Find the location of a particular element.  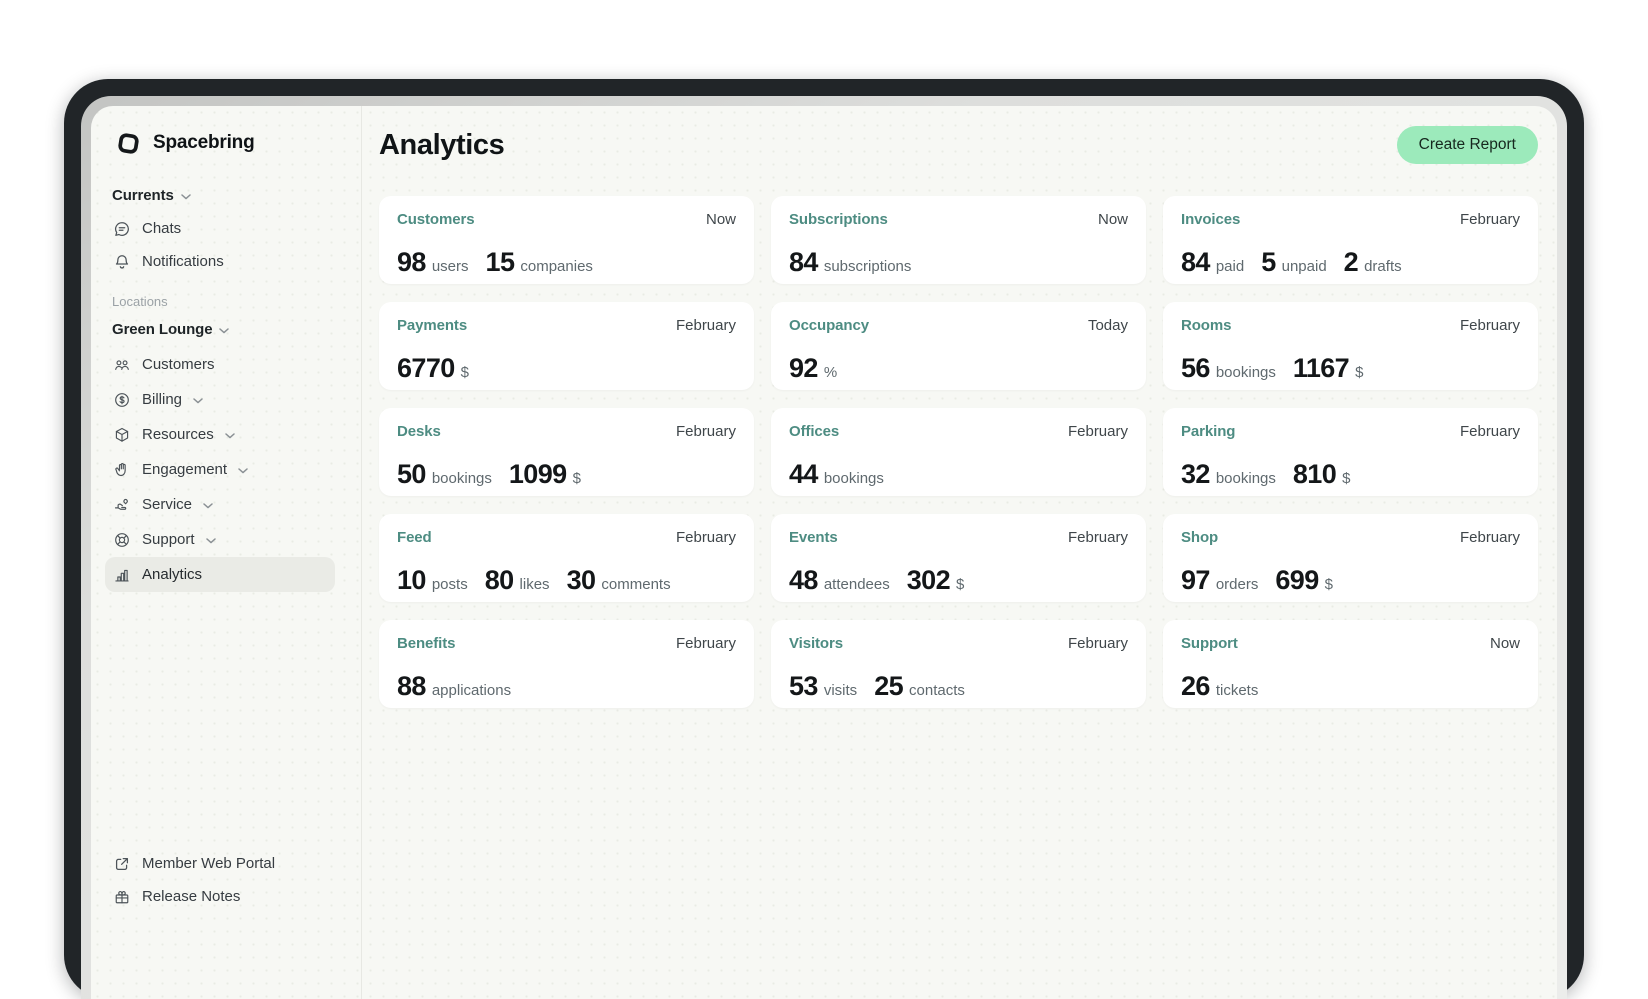

stat: 53 visits is located at coordinates (823, 686).